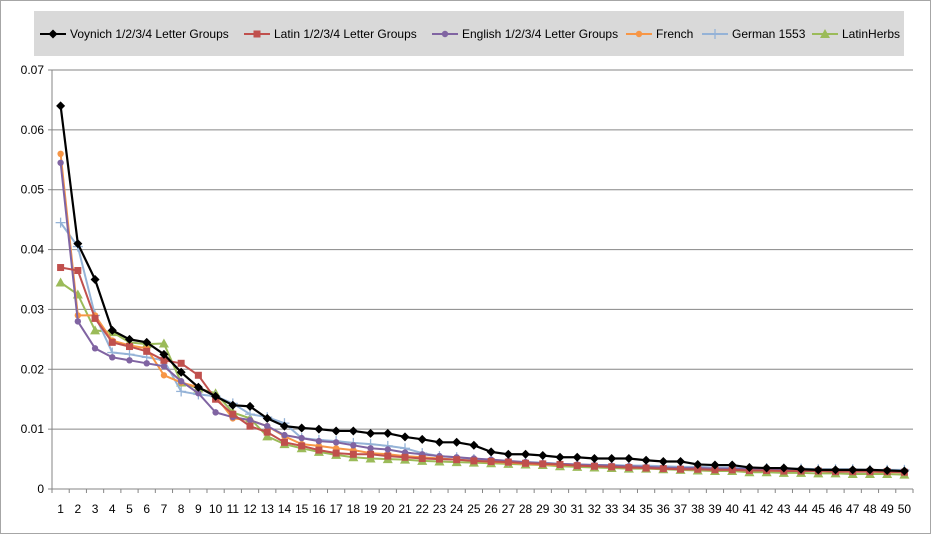  Describe the element at coordinates (33, 309) in the screenshot. I see `y-tick-label: 0.03` at that location.